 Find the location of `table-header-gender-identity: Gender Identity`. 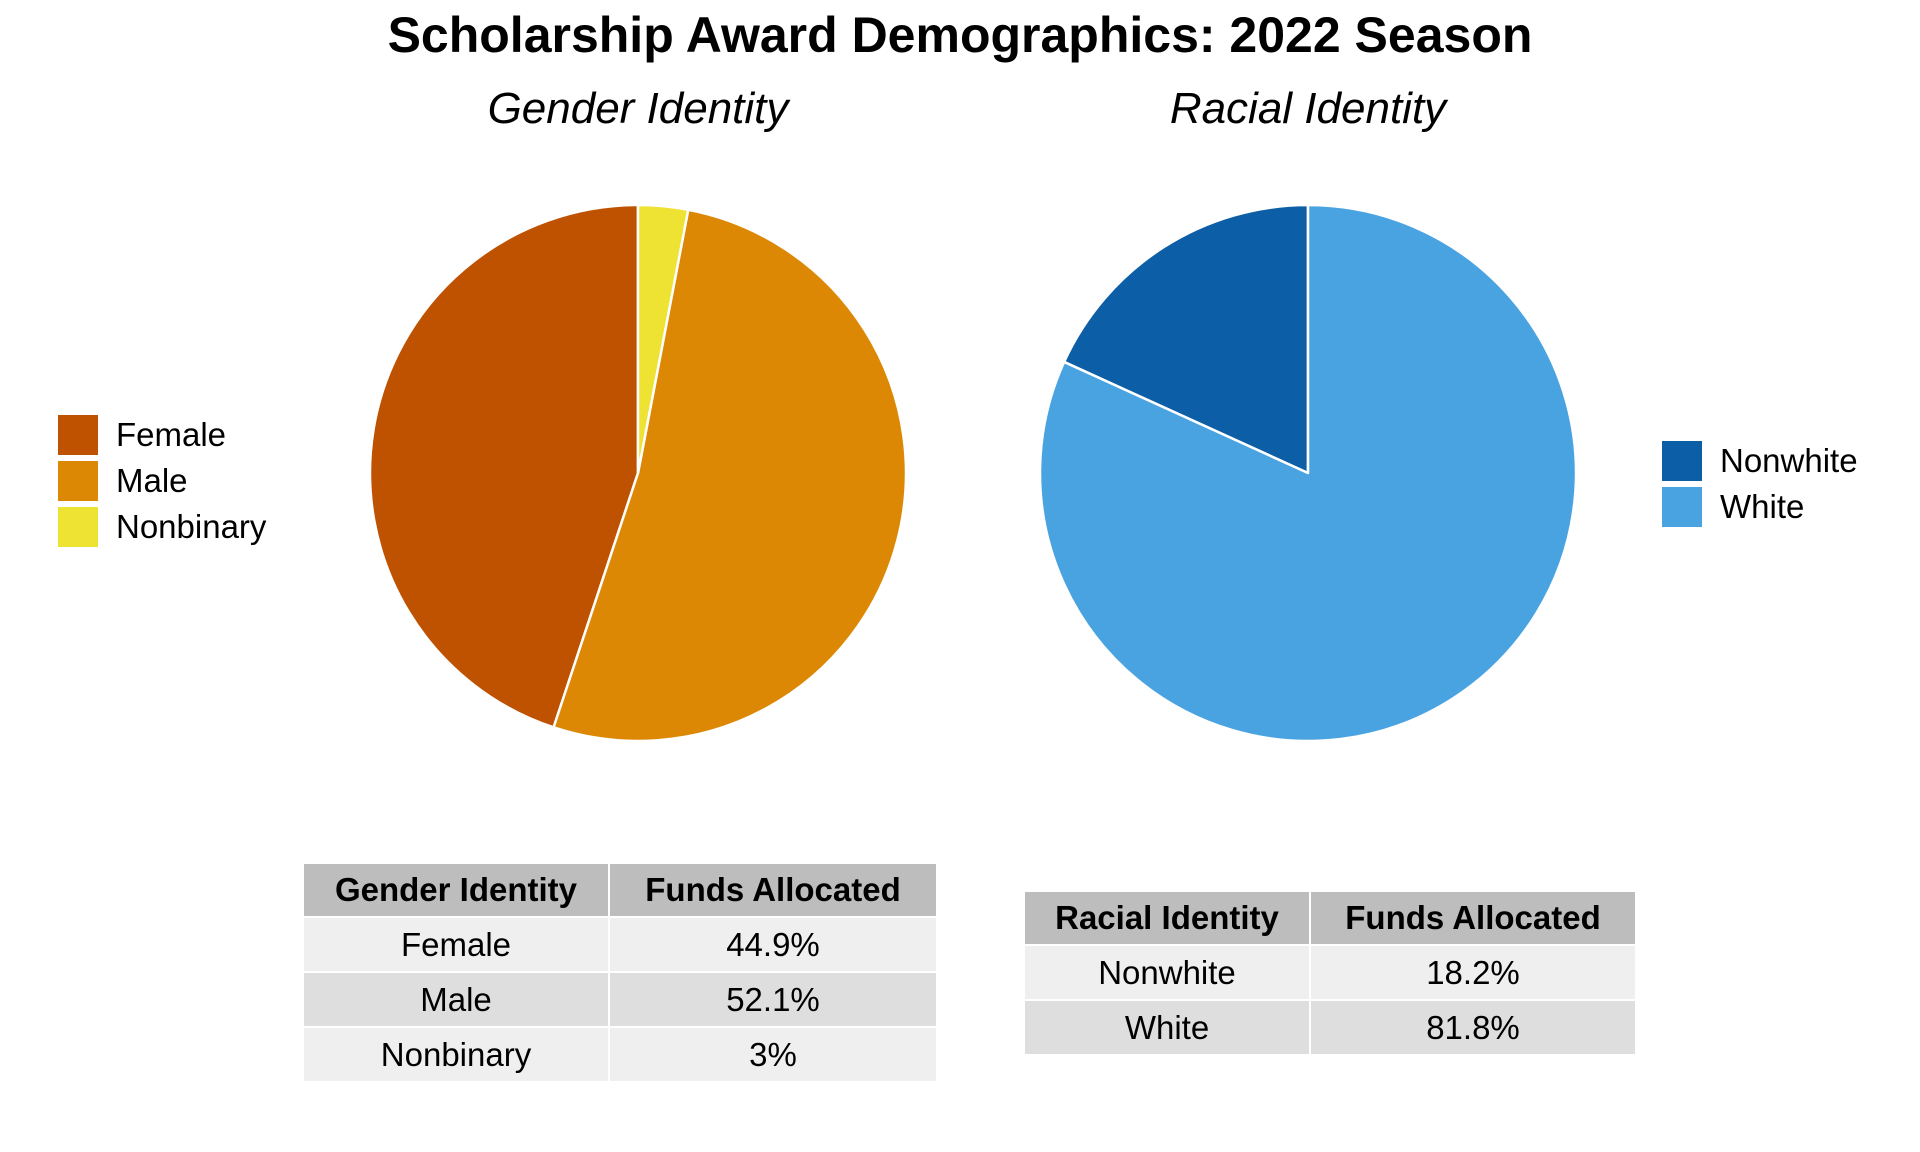

table-header-gender-identity: Gender Identity is located at coordinates (456, 890).